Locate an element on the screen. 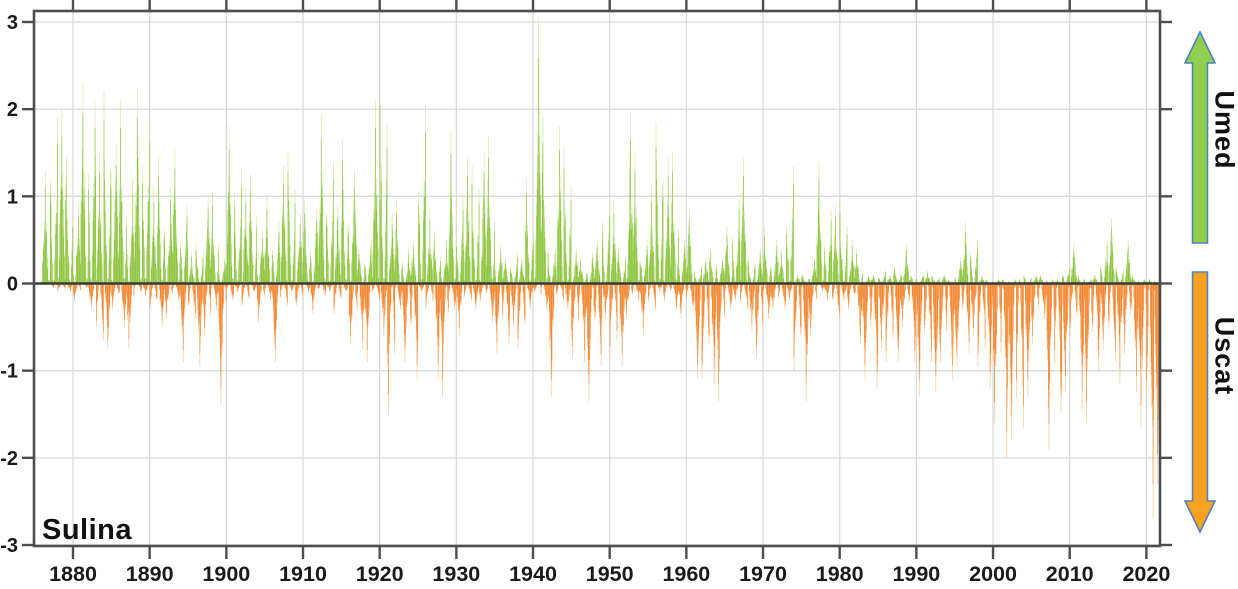  y-axis-tick-label: 3 is located at coordinates (12, 23).